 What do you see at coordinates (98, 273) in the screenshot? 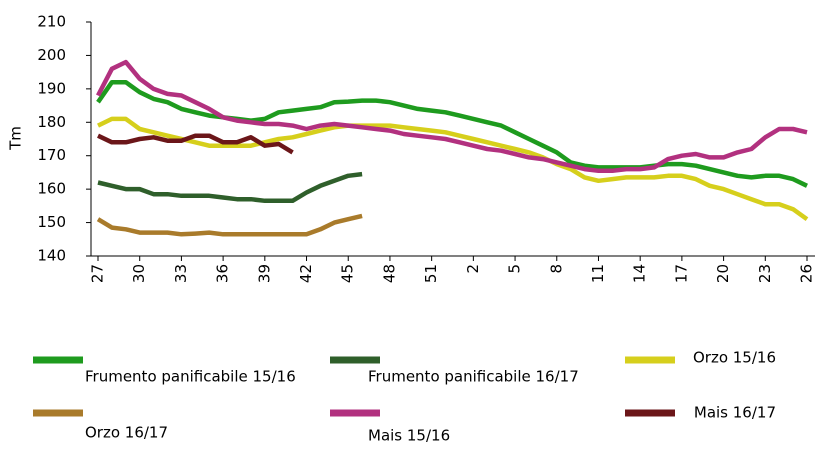
I see `x-tick-label: 27` at bounding box center [98, 273].